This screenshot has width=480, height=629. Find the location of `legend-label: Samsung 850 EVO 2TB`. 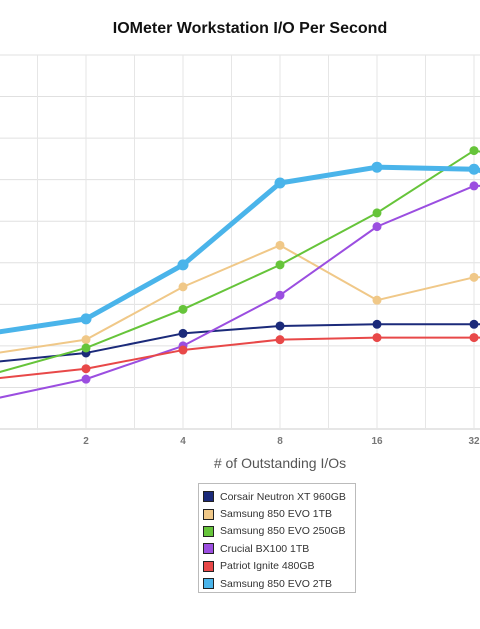

legend-label: Samsung 850 EVO 2TB is located at coordinates (276, 583).